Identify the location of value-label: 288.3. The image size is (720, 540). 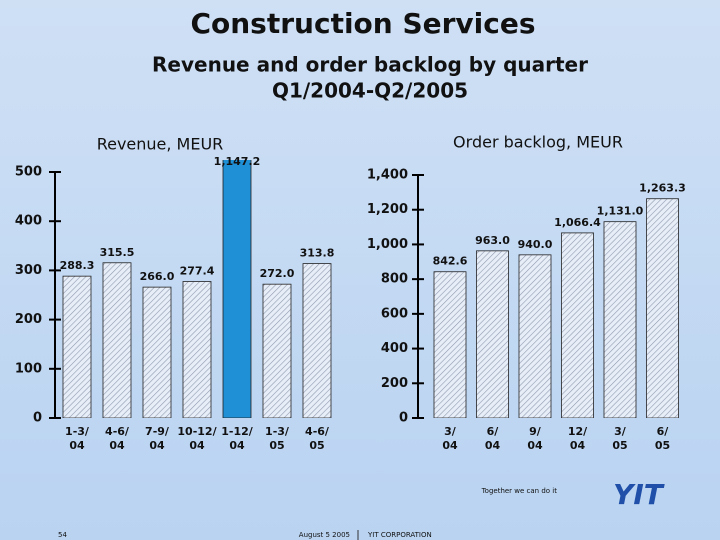
(77, 265).